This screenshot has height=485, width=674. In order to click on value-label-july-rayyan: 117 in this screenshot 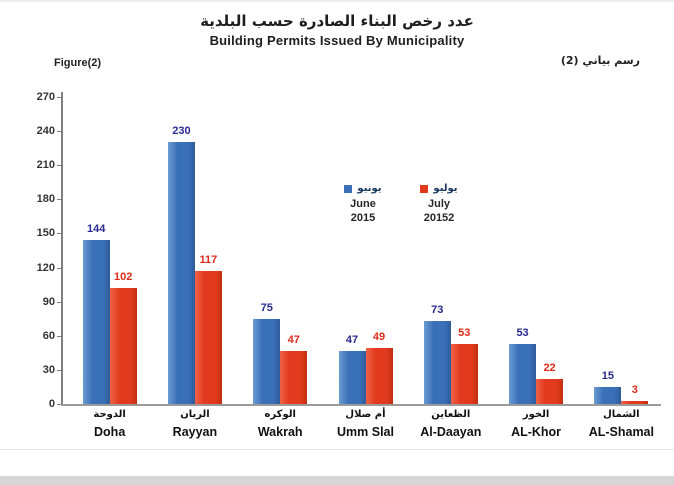, I will do `click(208, 259)`.